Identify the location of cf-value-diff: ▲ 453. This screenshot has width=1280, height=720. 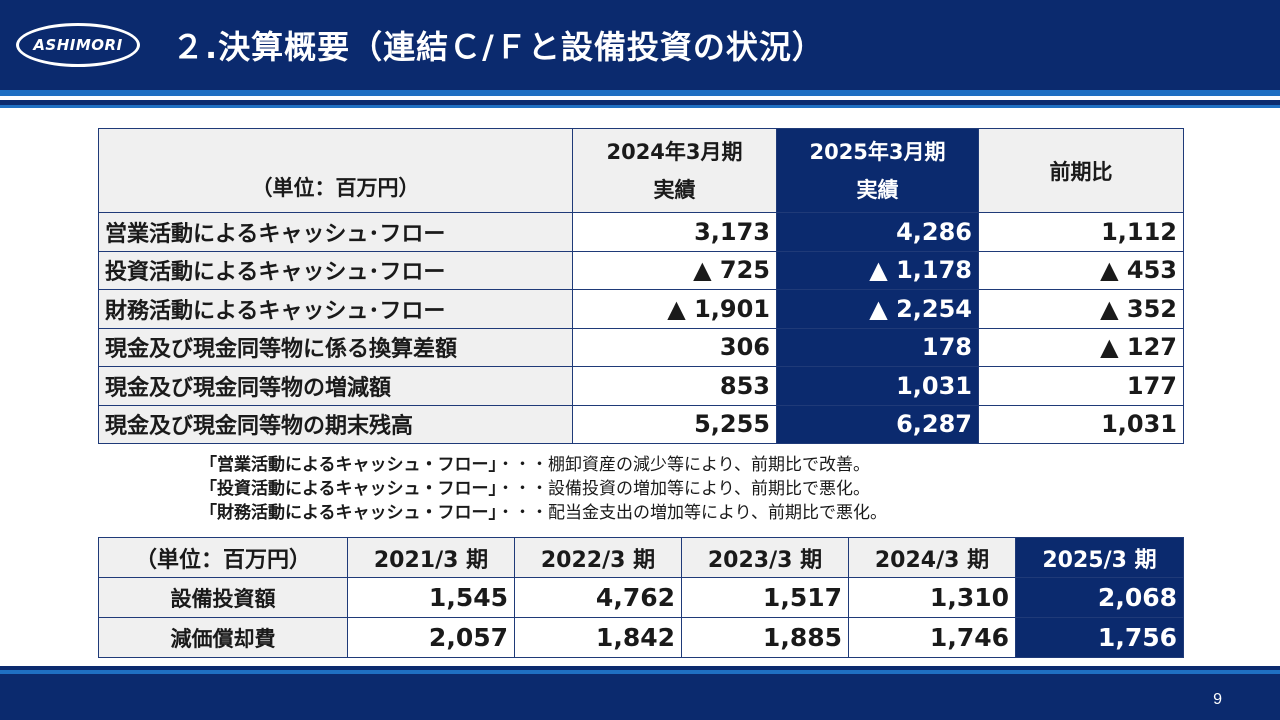
(1081, 270).